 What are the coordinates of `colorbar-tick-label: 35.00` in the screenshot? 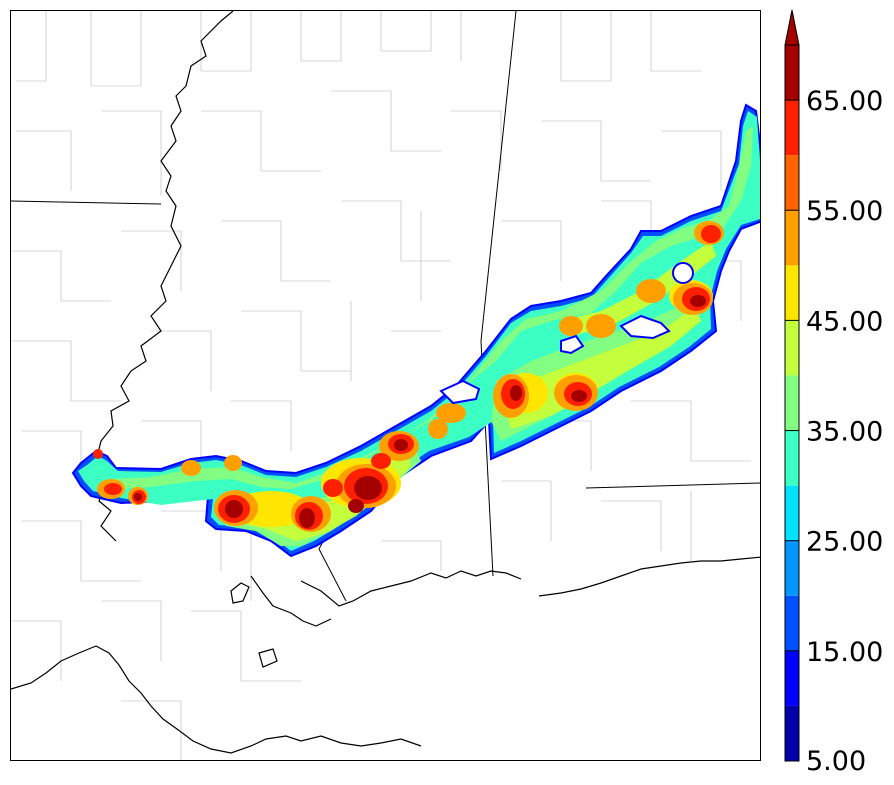 It's located at (844, 432).